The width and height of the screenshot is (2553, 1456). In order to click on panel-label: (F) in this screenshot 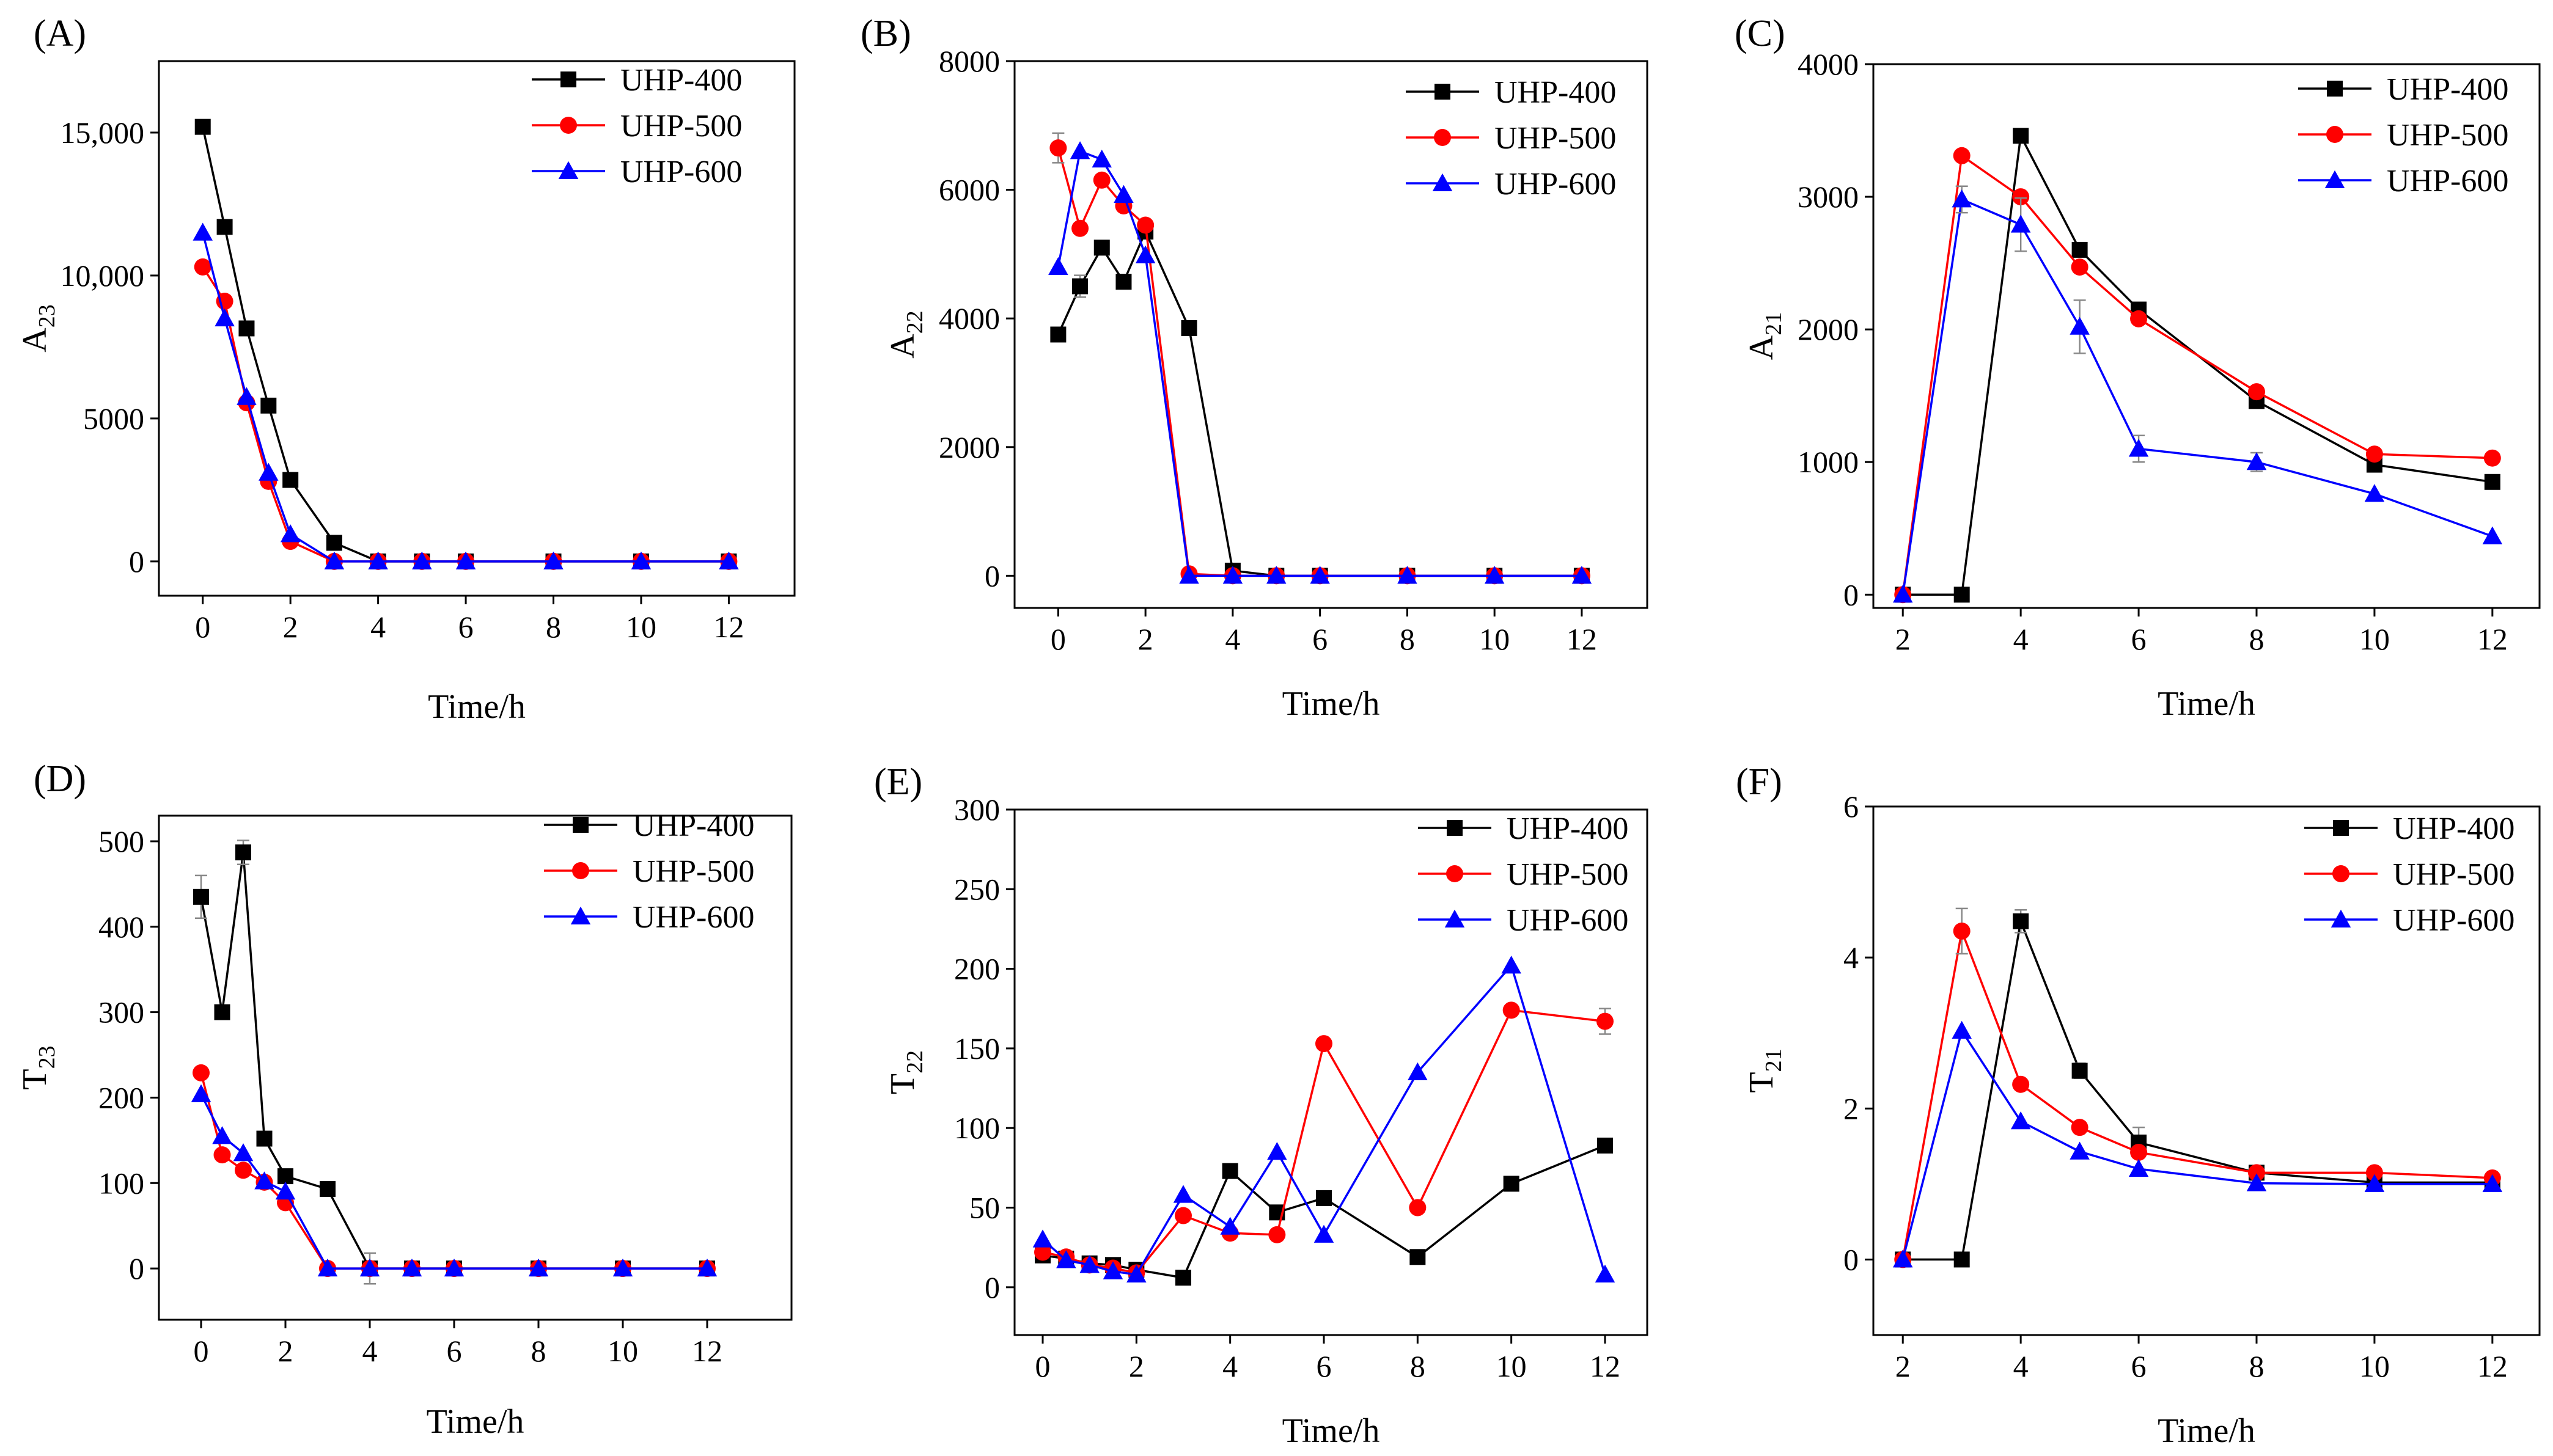, I will do `click(1759, 782)`.